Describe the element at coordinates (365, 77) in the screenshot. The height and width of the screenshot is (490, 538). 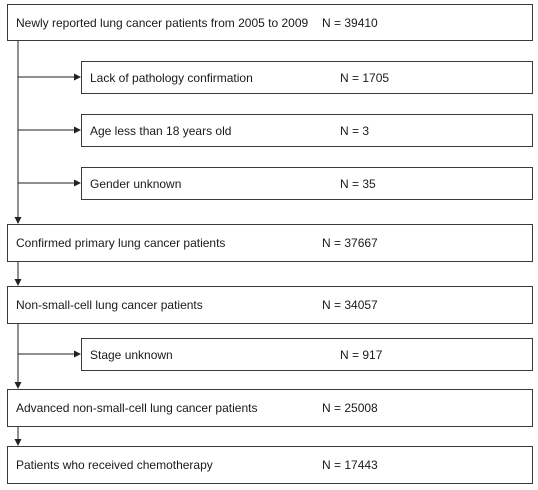
I see `box-exclusion-pathology-count: N = 1705` at that location.